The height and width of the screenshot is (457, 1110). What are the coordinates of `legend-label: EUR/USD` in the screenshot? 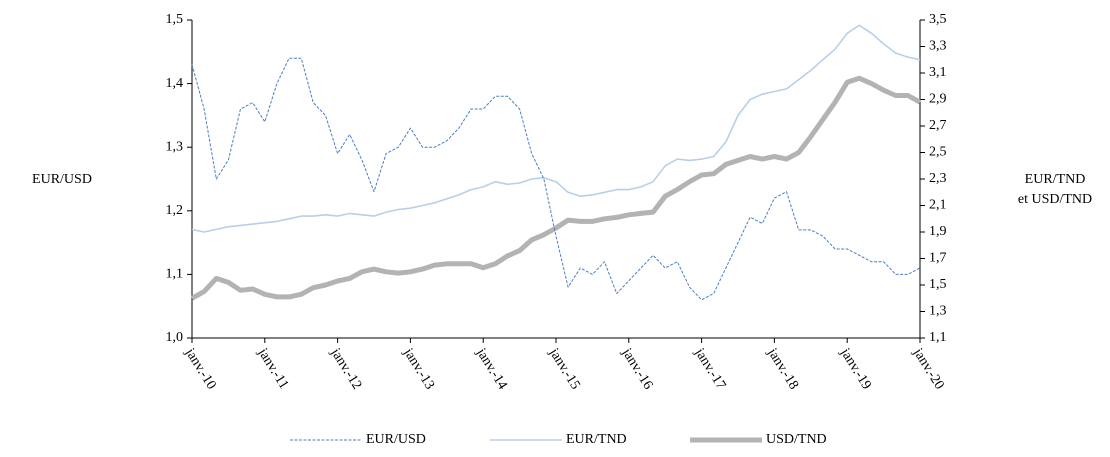 It's located at (396, 439).